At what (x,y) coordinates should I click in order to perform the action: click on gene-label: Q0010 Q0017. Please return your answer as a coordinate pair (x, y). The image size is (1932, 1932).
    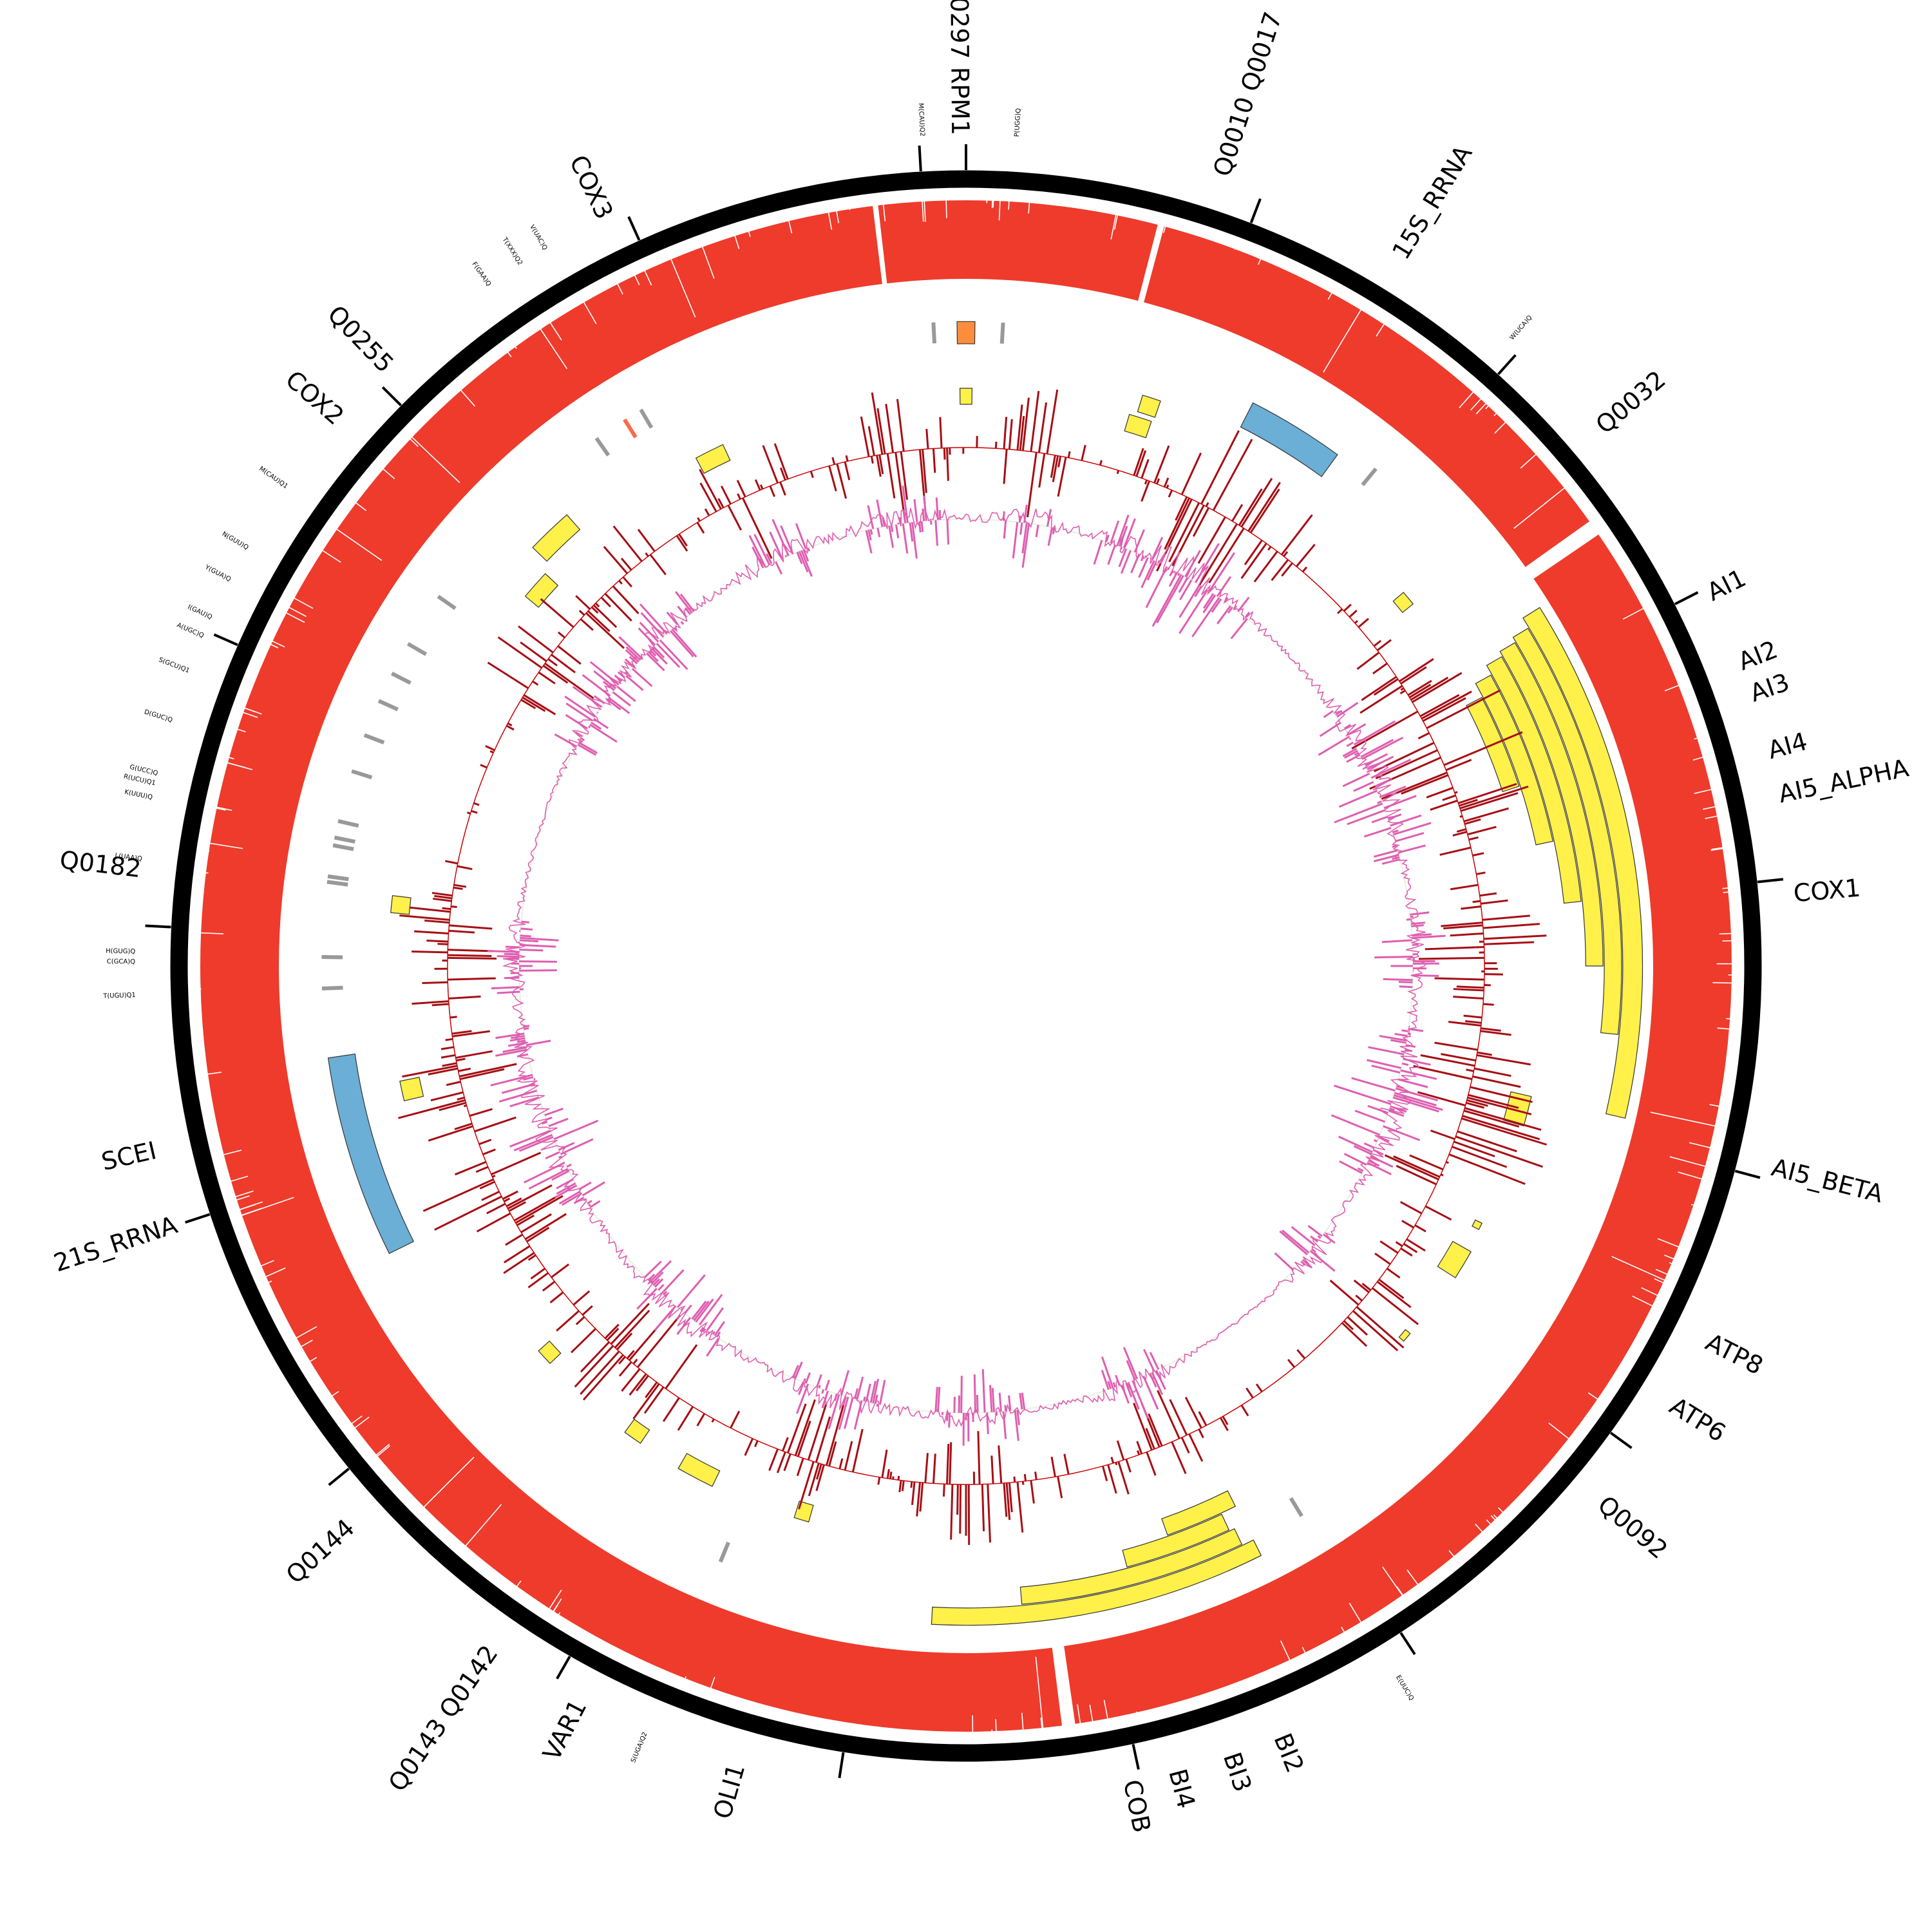
    Looking at the image, I should click on (1247, 94).